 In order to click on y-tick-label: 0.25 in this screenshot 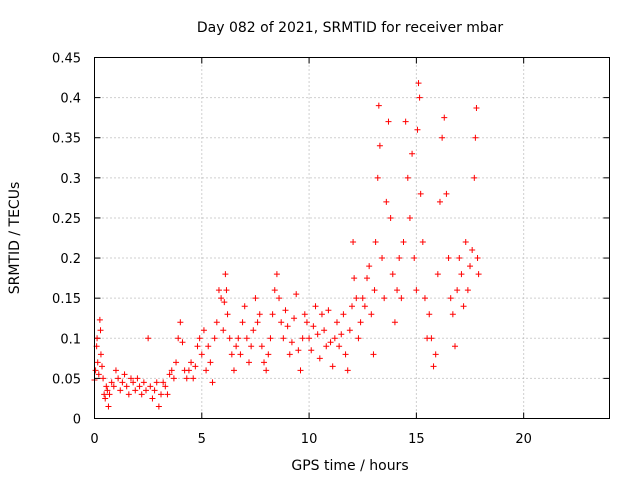, I will do `click(66, 219)`.